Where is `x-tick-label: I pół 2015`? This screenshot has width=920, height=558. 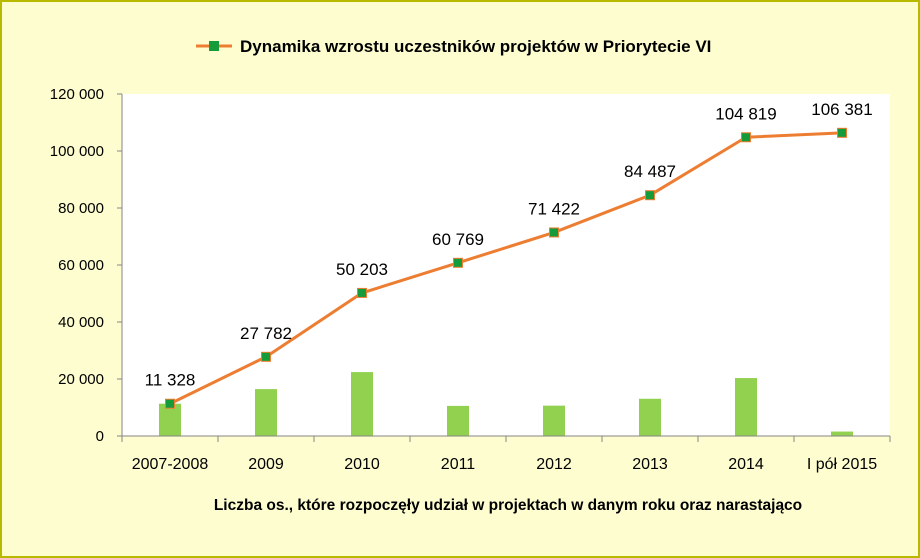
x-tick-label: I pół 2015 is located at coordinates (842, 464).